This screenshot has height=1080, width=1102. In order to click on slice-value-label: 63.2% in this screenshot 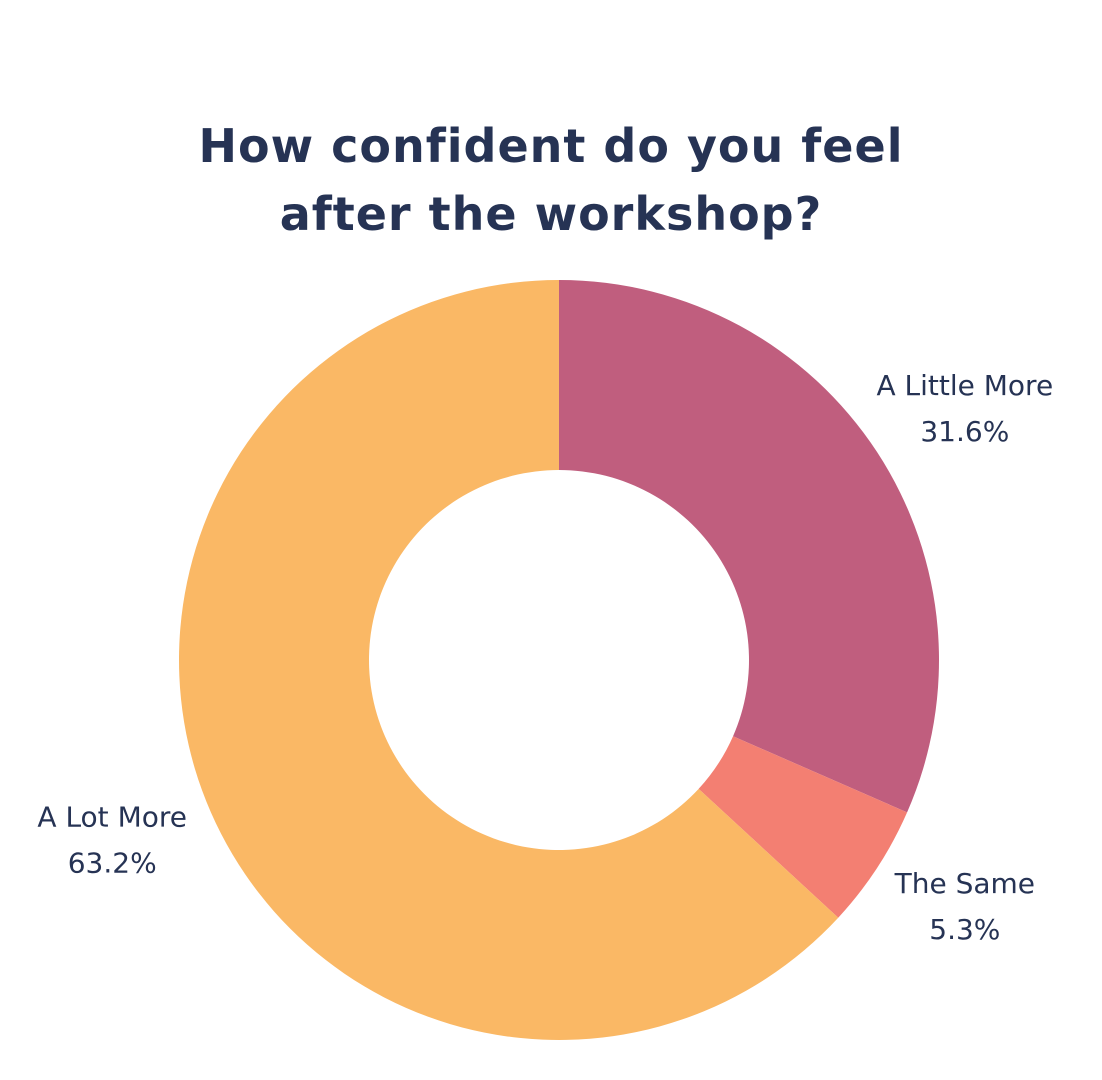, I will do `click(112, 862)`.